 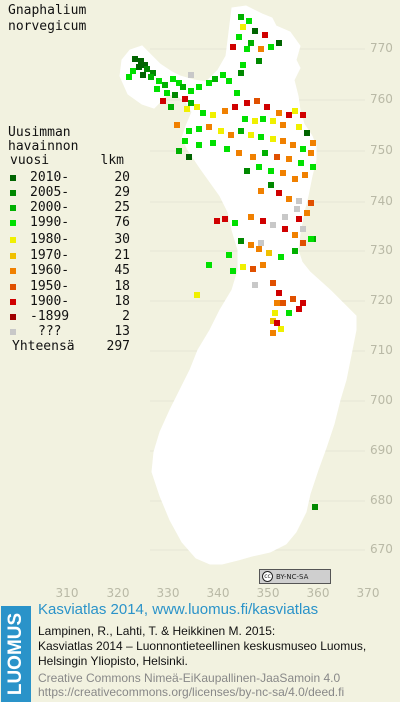 What do you see at coordinates (318, 593) in the screenshot?
I see `x-tick-label: 360` at bounding box center [318, 593].